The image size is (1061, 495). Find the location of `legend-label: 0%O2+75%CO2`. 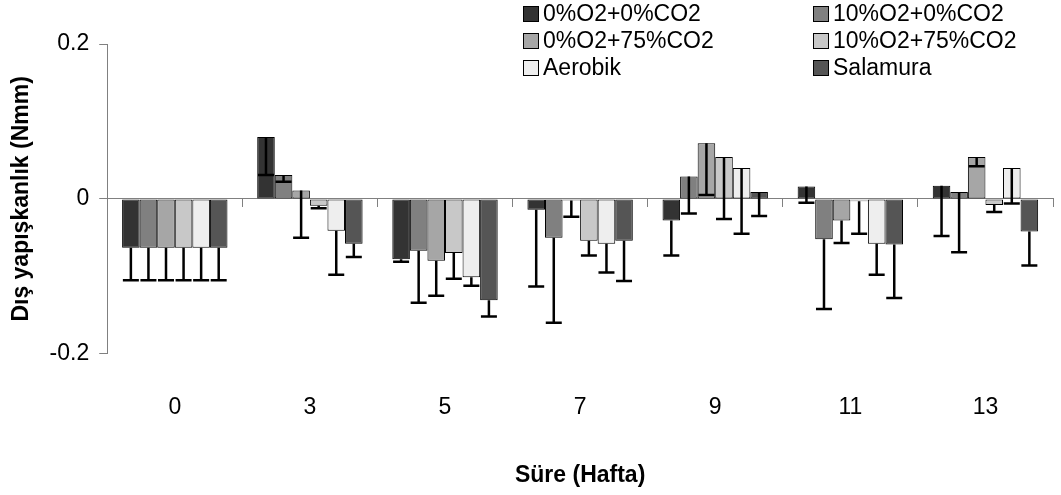

legend-label: 0%O2+75%CO2 is located at coordinates (628, 40).